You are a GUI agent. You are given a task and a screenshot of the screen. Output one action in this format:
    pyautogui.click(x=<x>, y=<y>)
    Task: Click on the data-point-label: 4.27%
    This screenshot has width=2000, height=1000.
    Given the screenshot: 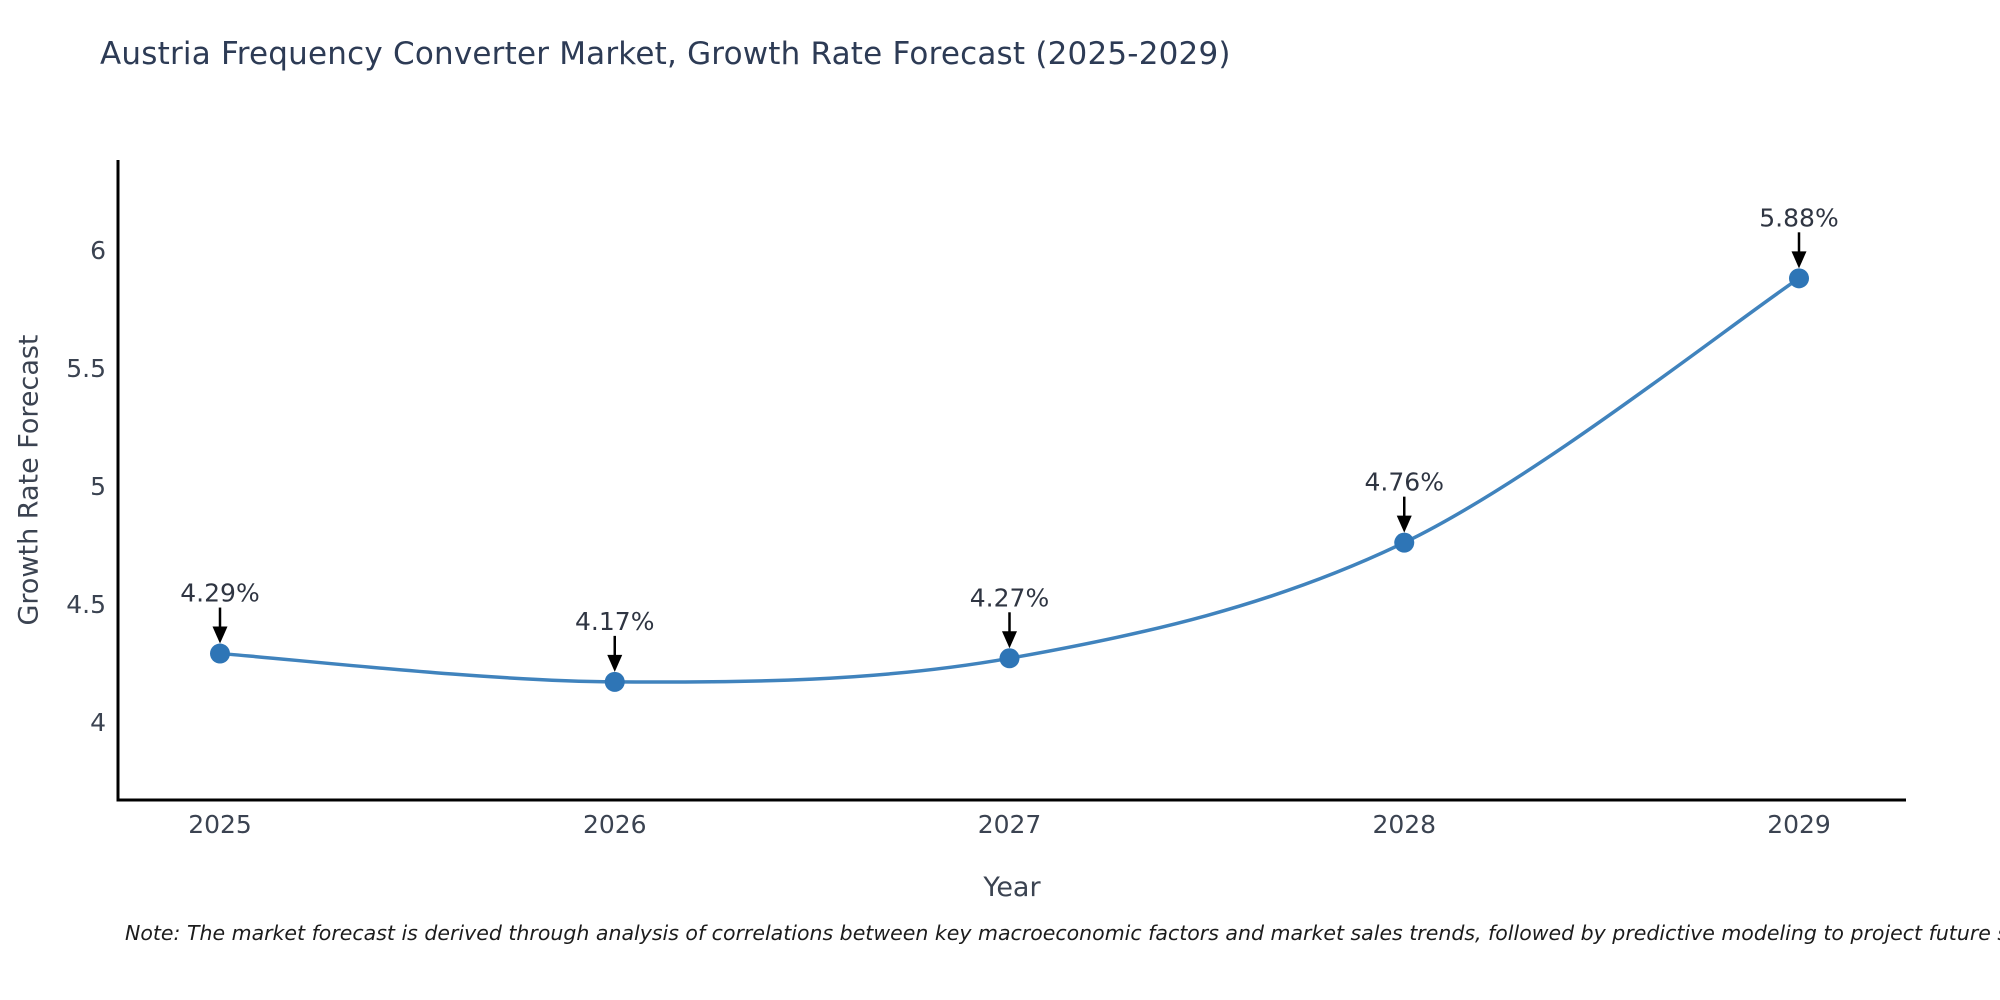 What is the action you would take?
    pyautogui.click(x=1009, y=597)
    